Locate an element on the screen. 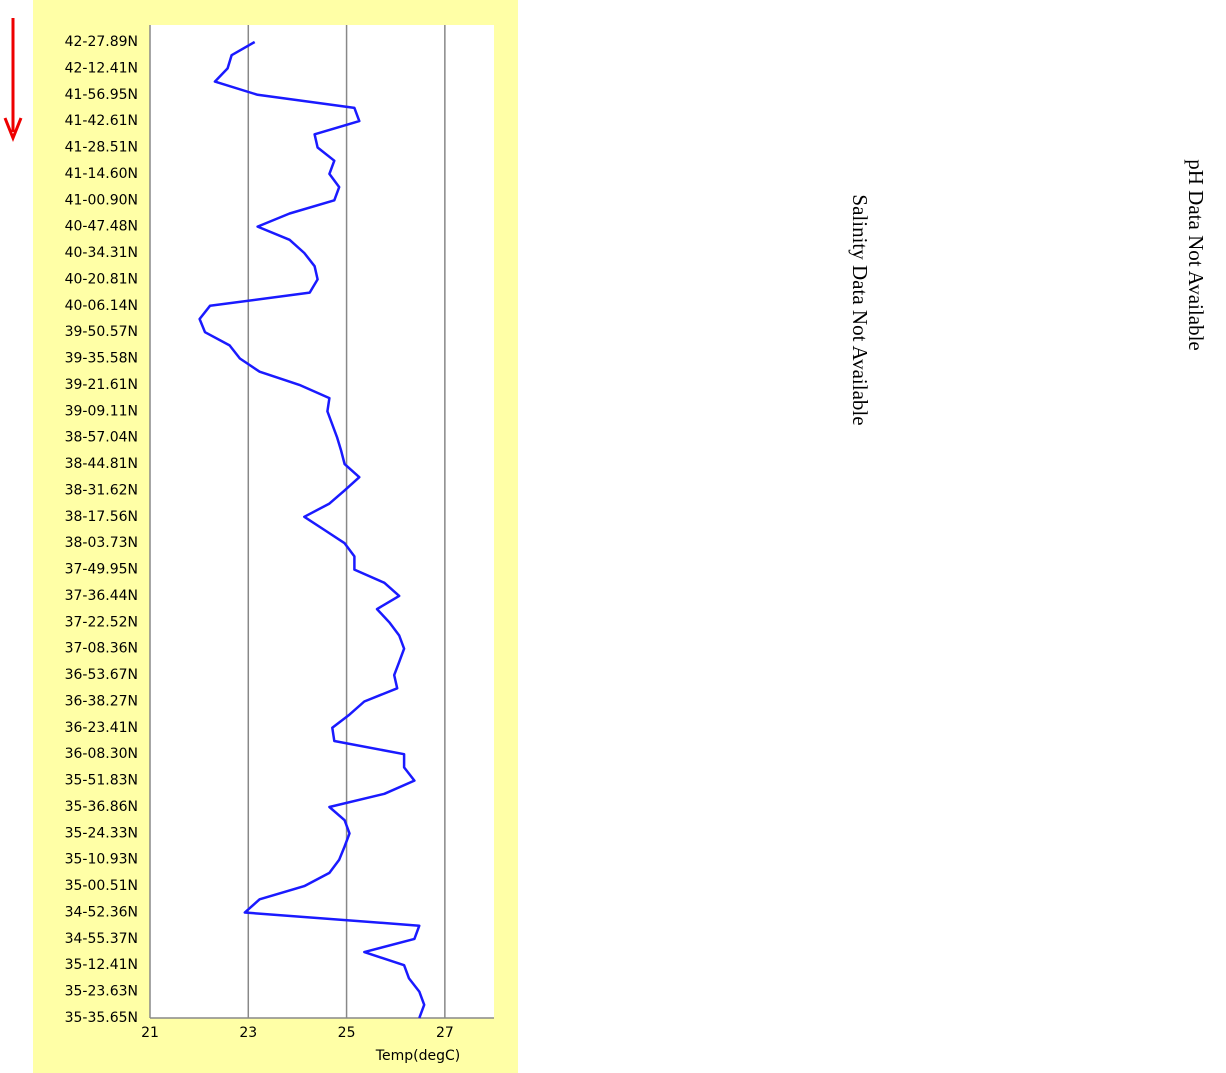 The image size is (1226, 1073). y-tick-label: 38-03.73N is located at coordinates (101, 543).